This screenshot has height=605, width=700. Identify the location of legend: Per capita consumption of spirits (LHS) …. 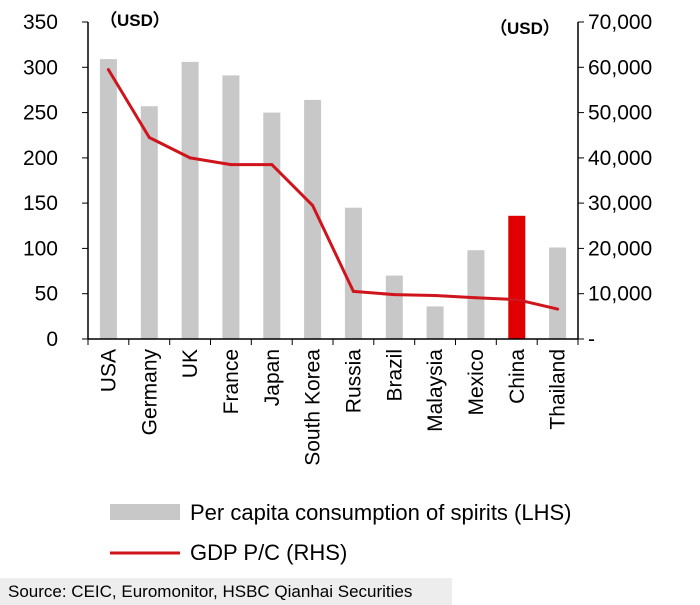
(341, 532).